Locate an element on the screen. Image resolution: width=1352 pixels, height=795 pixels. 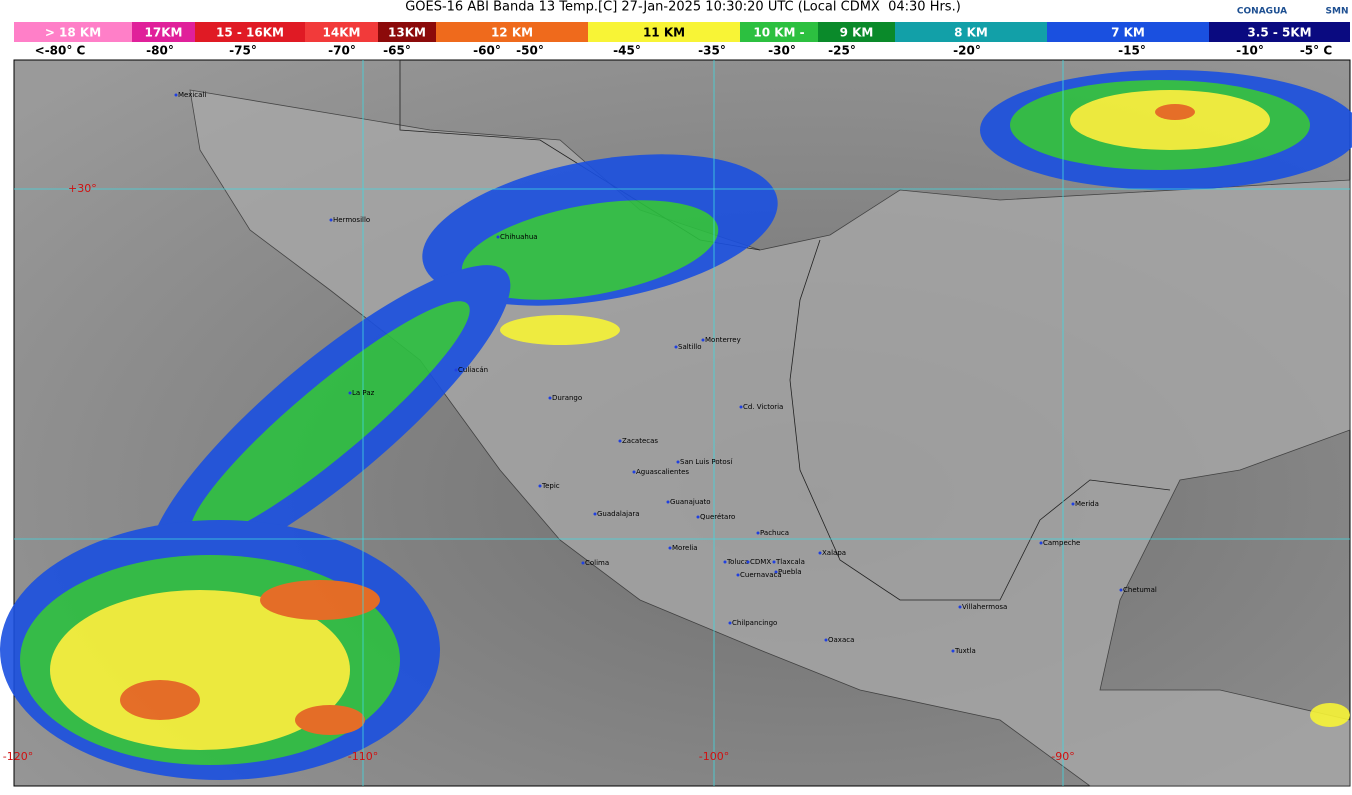
city-label: Chilpancingo is located at coordinates (754, 623).